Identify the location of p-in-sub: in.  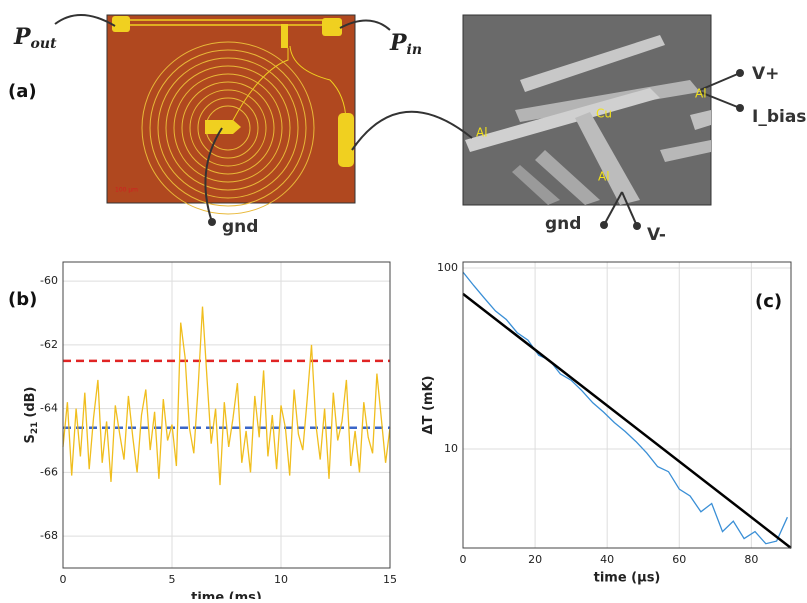
(415, 50).